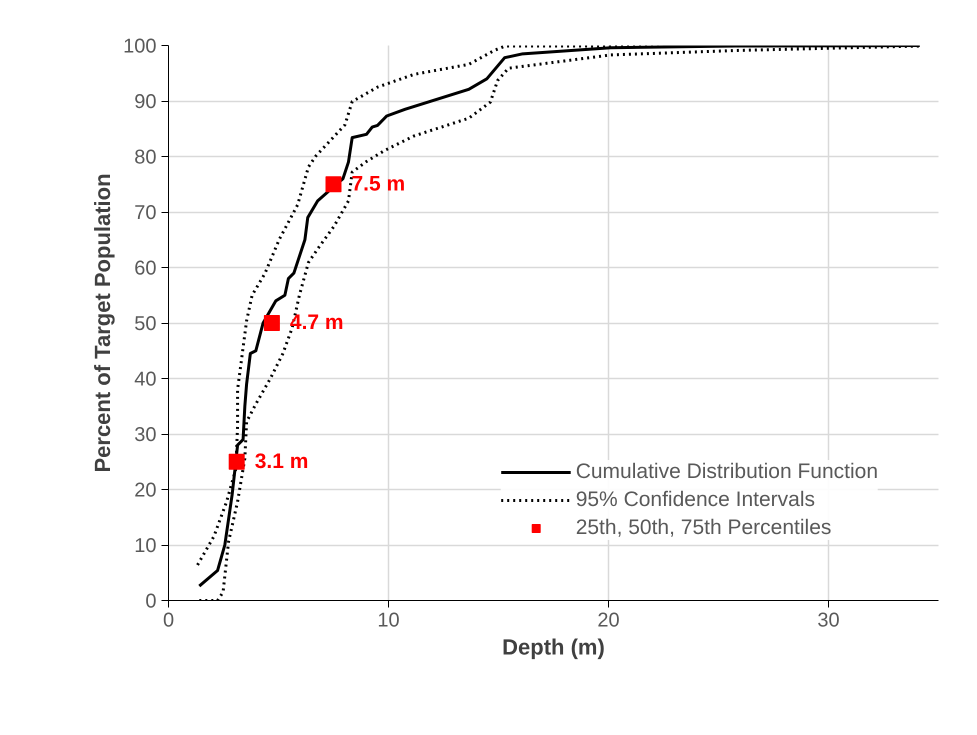 This screenshot has height=735, width=977. I want to click on y-tick-label: 30, so click(145, 435).